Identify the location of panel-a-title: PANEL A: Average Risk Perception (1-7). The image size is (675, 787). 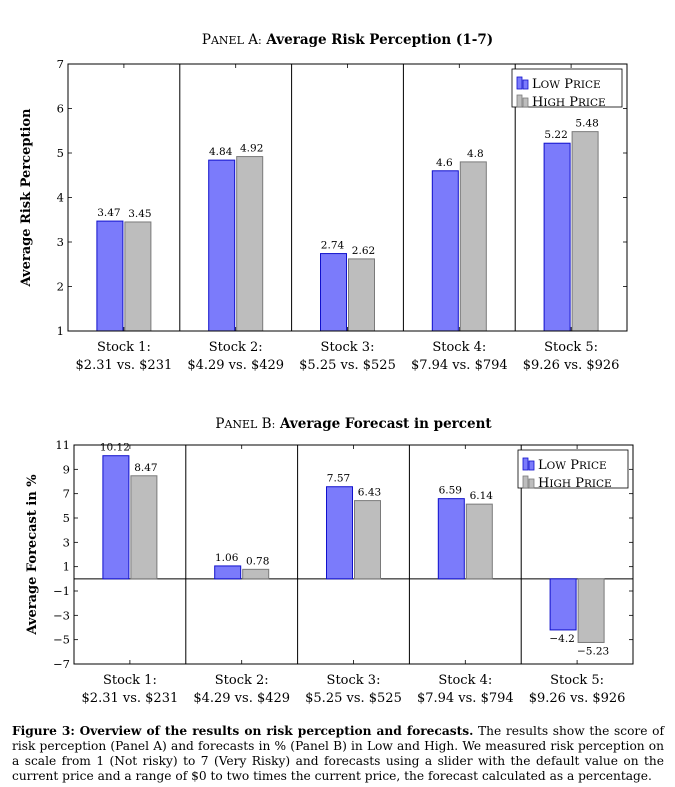
(347, 40).